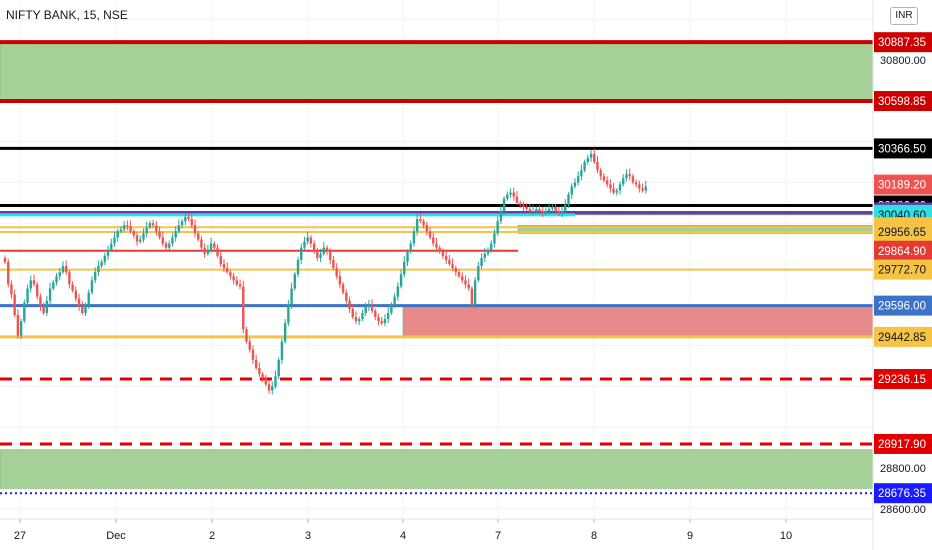  What do you see at coordinates (308, 536) in the screenshot?
I see `x-tick-label: 3` at bounding box center [308, 536].